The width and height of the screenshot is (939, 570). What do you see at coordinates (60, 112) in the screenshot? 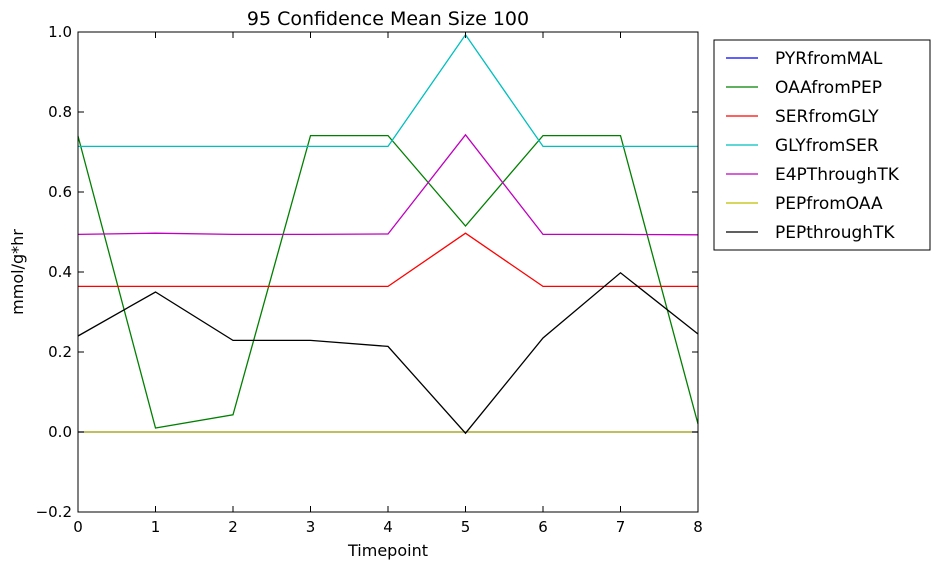
I see `y-tick-label: 0.8` at bounding box center [60, 112].